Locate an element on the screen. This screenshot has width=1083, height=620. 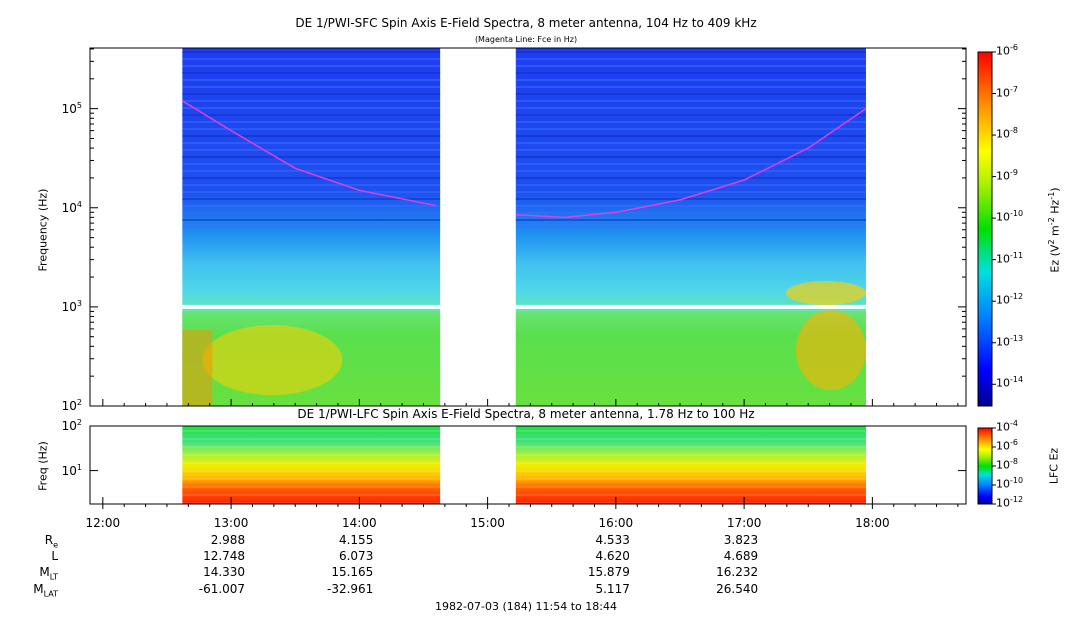
sfc-colorbar-tick-label: 10⁻⁷ is located at coordinates (1007, 92).